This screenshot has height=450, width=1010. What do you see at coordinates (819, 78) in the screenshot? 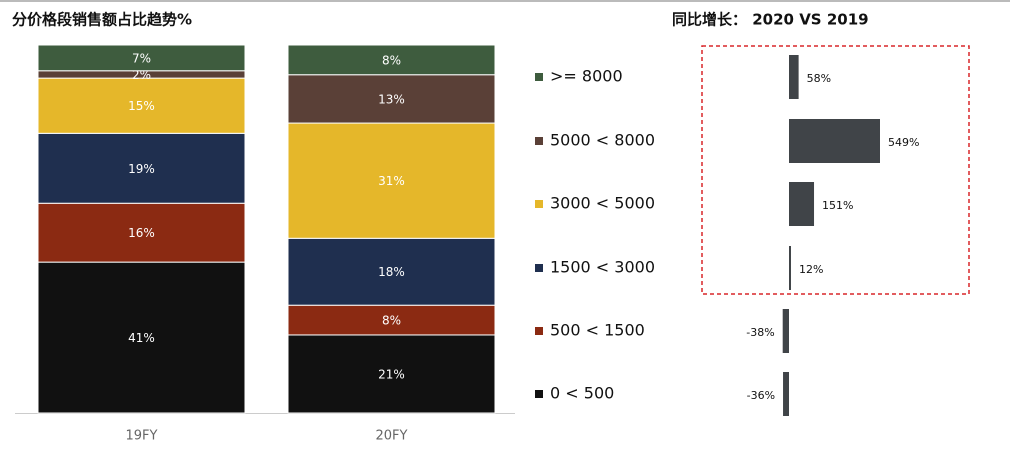
I see `data-label: 58%` at bounding box center [819, 78].